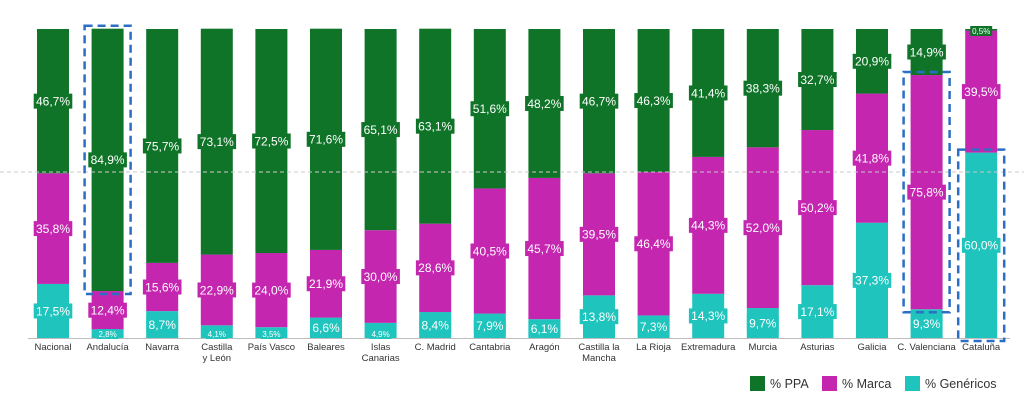 This screenshot has height=405, width=1024. I want to click on legend-swatch-marca, so click(829, 383).